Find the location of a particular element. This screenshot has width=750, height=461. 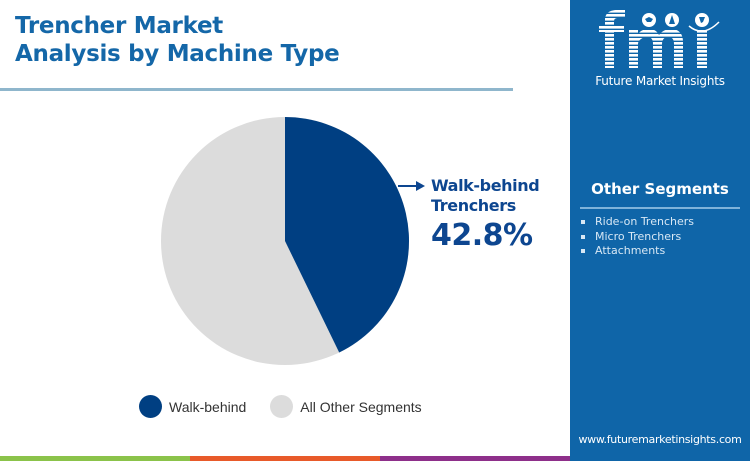

fmi-logo-icon is located at coordinates (659, 39).